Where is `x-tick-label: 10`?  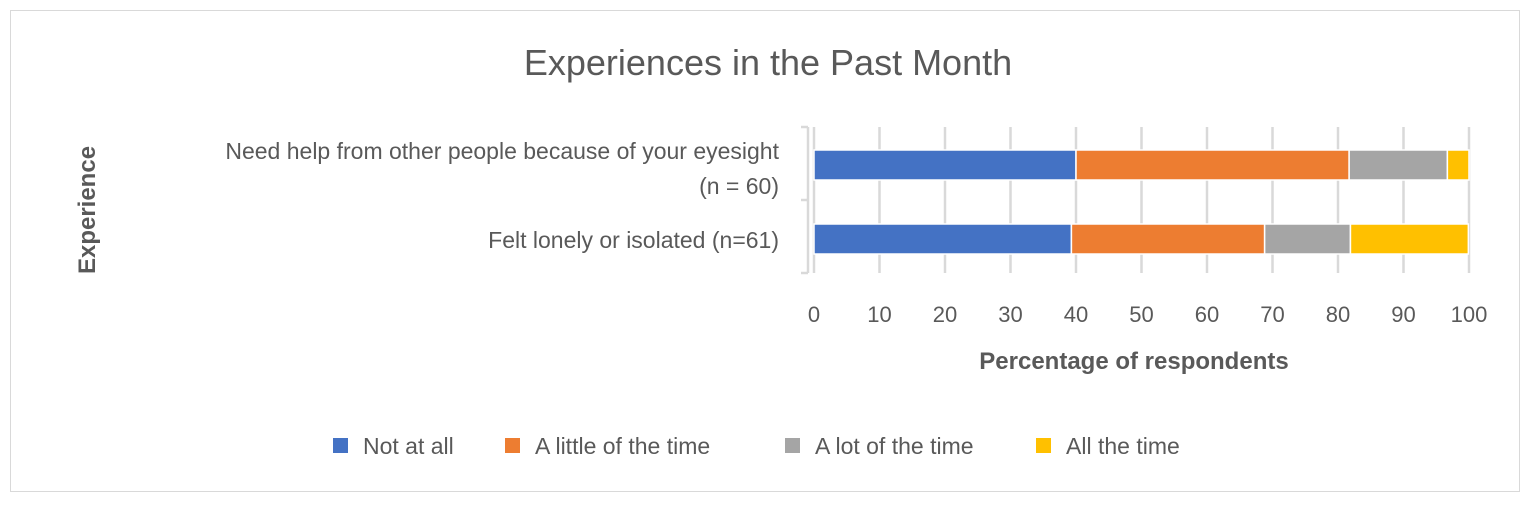
x-tick-label: 10 is located at coordinates (879, 314).